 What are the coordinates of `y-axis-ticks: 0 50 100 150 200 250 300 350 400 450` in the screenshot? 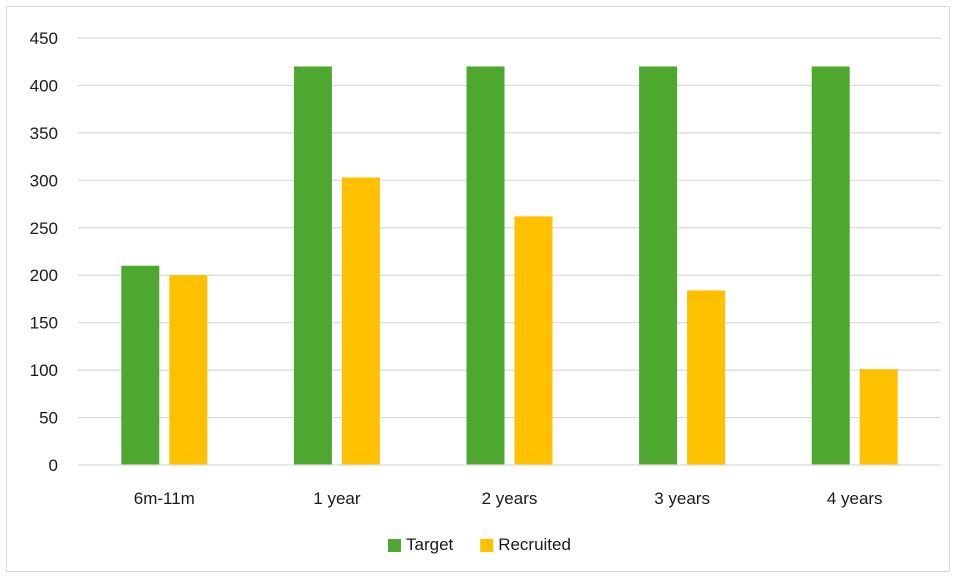 It's located at (44, 252).